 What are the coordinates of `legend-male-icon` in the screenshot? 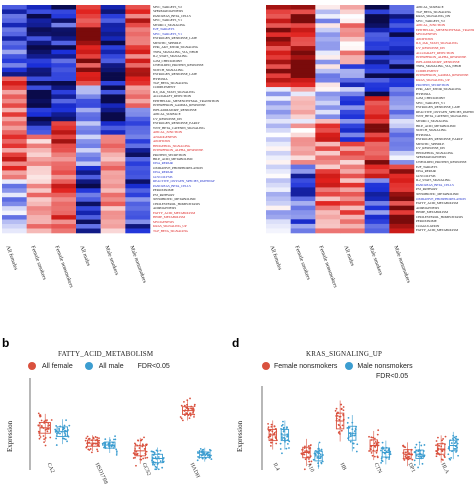 It's located at (88, 366).